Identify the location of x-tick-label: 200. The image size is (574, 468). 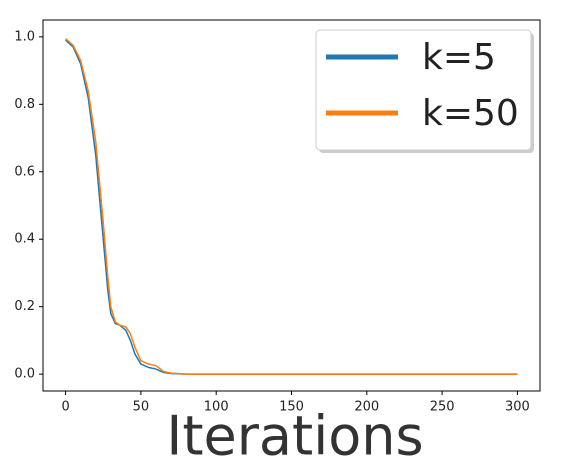
(366, 407).